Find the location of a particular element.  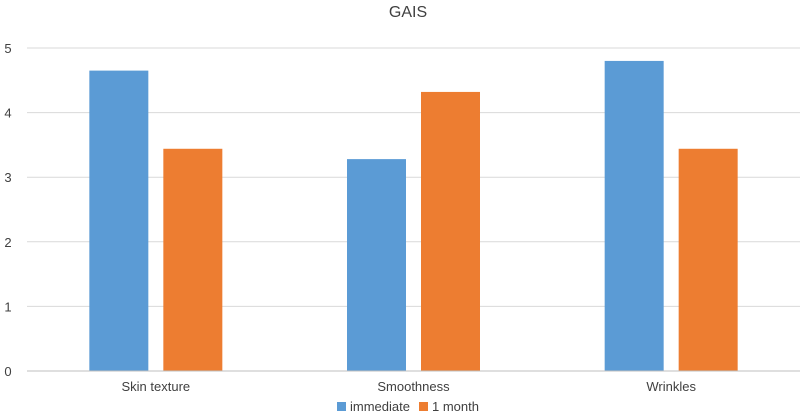

y-tick-label: 5 is located at coordinates (7, 48).